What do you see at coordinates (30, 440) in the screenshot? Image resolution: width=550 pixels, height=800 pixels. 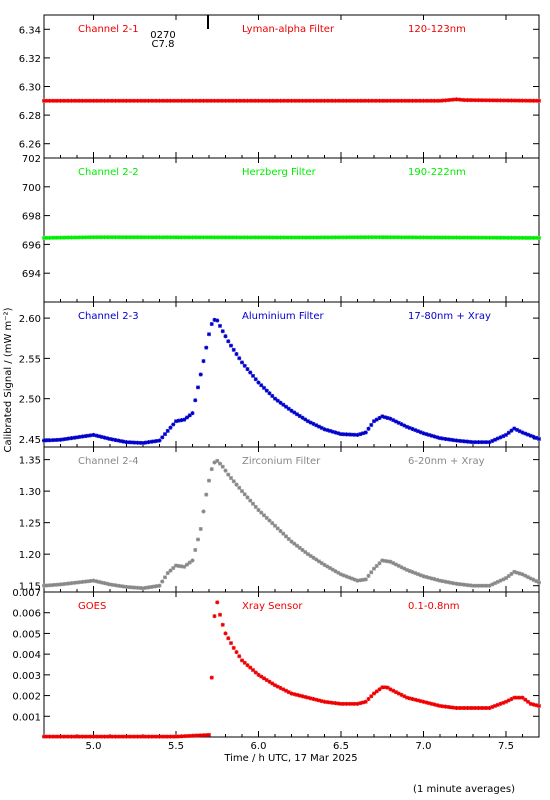 I see `y-tick-label: 2.45` at bounding box center [30, 440].